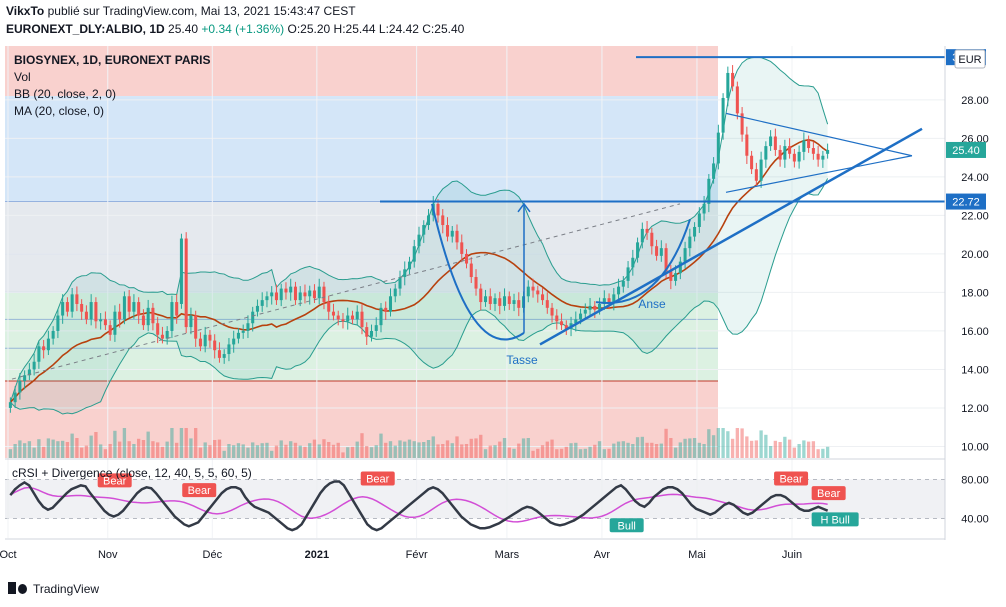 Image resolution: width=1006 pixels, height=607 pixels. What do you see at coordinates (200, 491) in the screenshot?
I see `crsi-tag-1: Bear` at bounding box center [200, 491].